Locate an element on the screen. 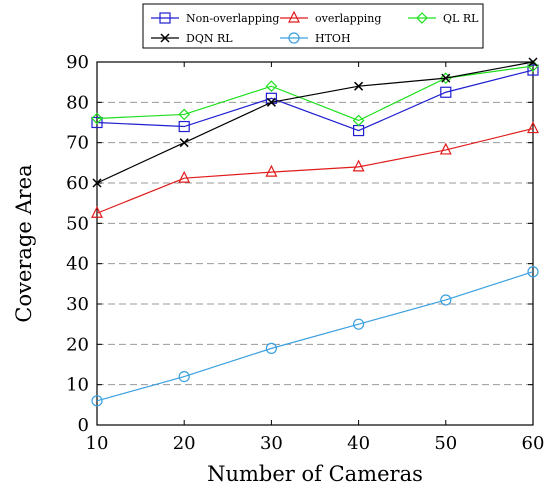 The height and width of the screenshot is (493, 550). legend-item: Non-overlapping is located at coordinates (215, 18).